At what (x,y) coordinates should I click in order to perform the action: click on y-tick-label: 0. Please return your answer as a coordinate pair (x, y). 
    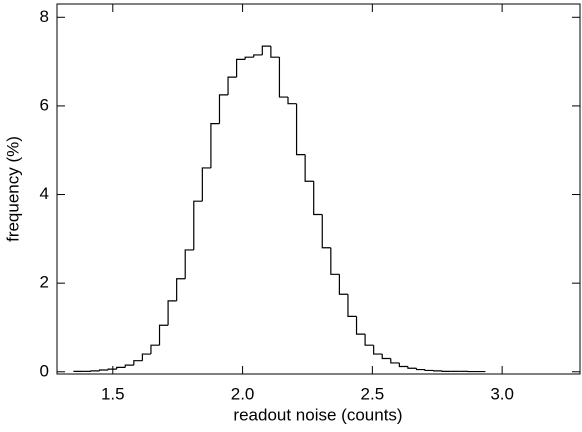
    Looking at the image, I should click on (44, 370).